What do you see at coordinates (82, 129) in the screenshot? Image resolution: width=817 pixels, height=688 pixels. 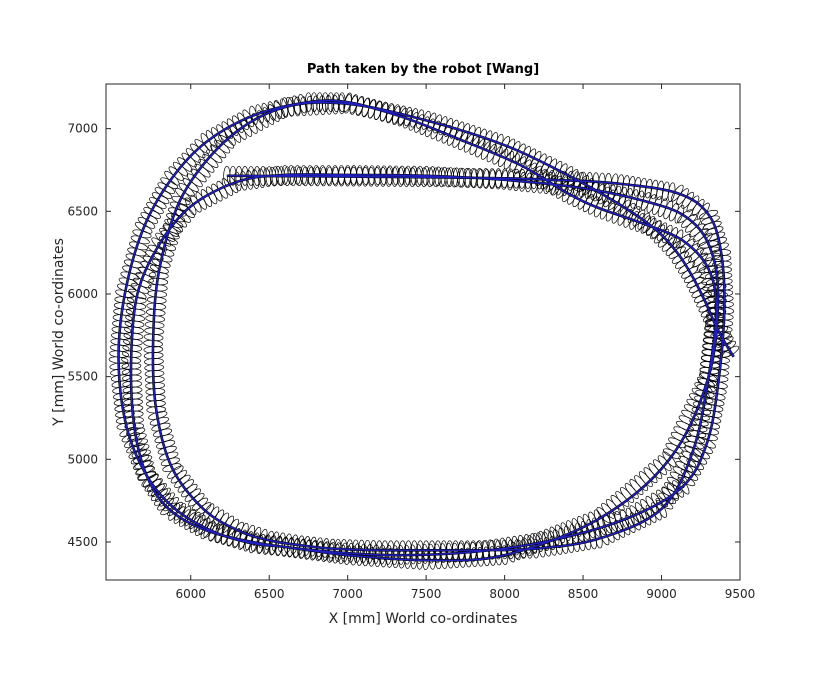 I see `y-tick-label: 7000` at bounding box center [82, 129].